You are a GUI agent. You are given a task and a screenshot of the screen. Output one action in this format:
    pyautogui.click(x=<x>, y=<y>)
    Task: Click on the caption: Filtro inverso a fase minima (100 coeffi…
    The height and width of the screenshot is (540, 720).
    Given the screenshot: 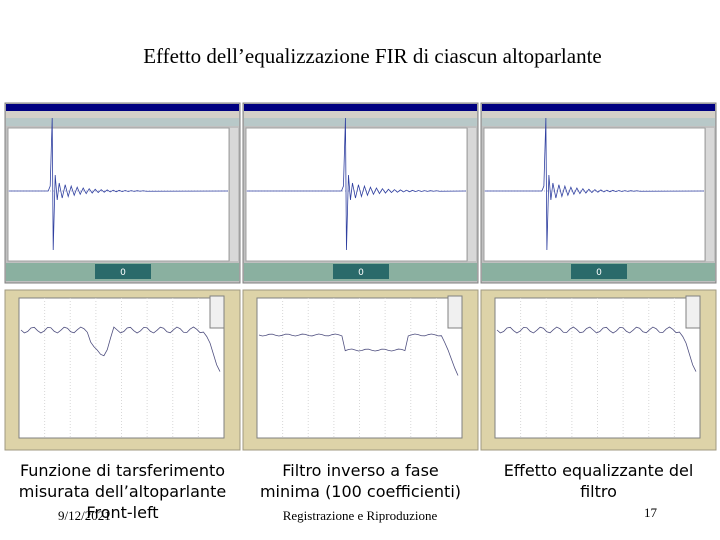 What is the action you would take?
    pyautogui.click(x=360, y=481)
    